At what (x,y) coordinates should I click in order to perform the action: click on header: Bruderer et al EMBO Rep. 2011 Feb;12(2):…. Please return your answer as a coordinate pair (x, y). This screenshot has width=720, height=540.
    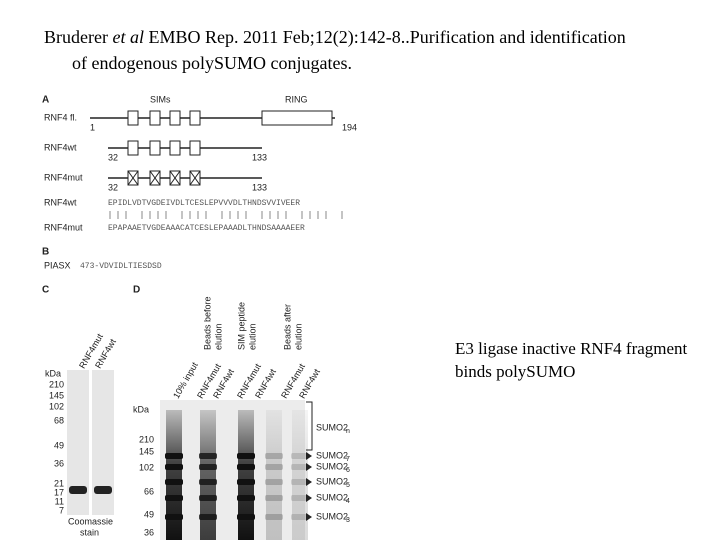
    Looking at the image, I should click on (338, 50).